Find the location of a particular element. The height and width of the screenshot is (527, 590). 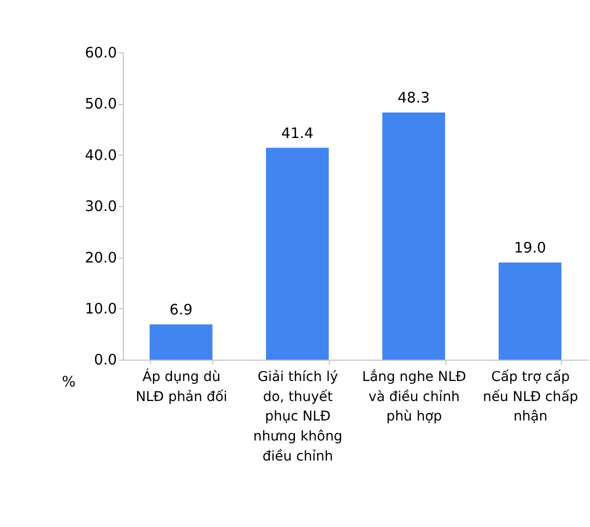

x-tick-label: Áp dụng dù NLĐ phản đối is located at coordinates (182, 386).